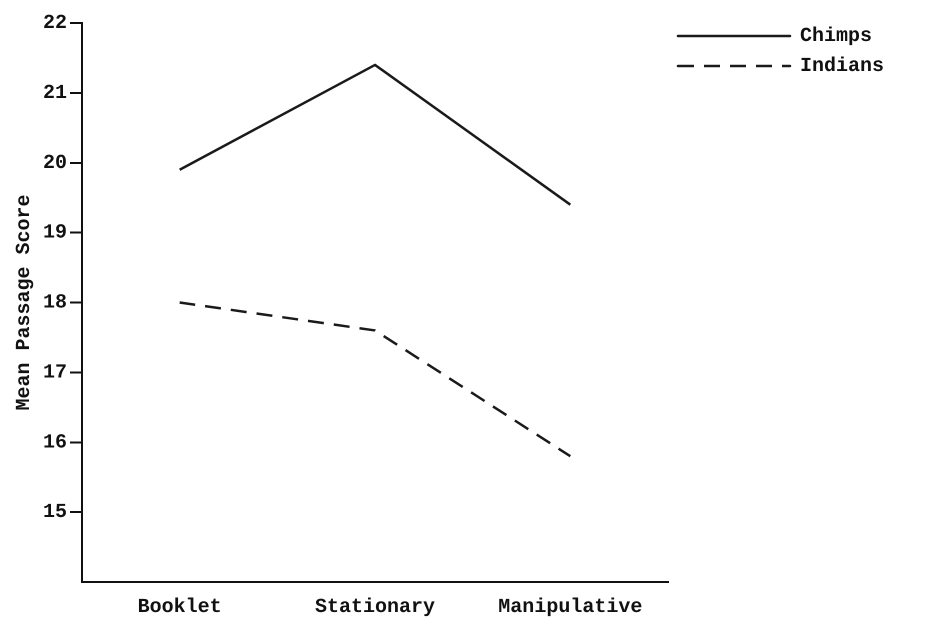 Image resolution: width=942 pixels, height=630 pixels. What do you see at coordinates (55, 303) in the screenshot?
I see `y-tick-label: 18` at bounding box center [55, 303].